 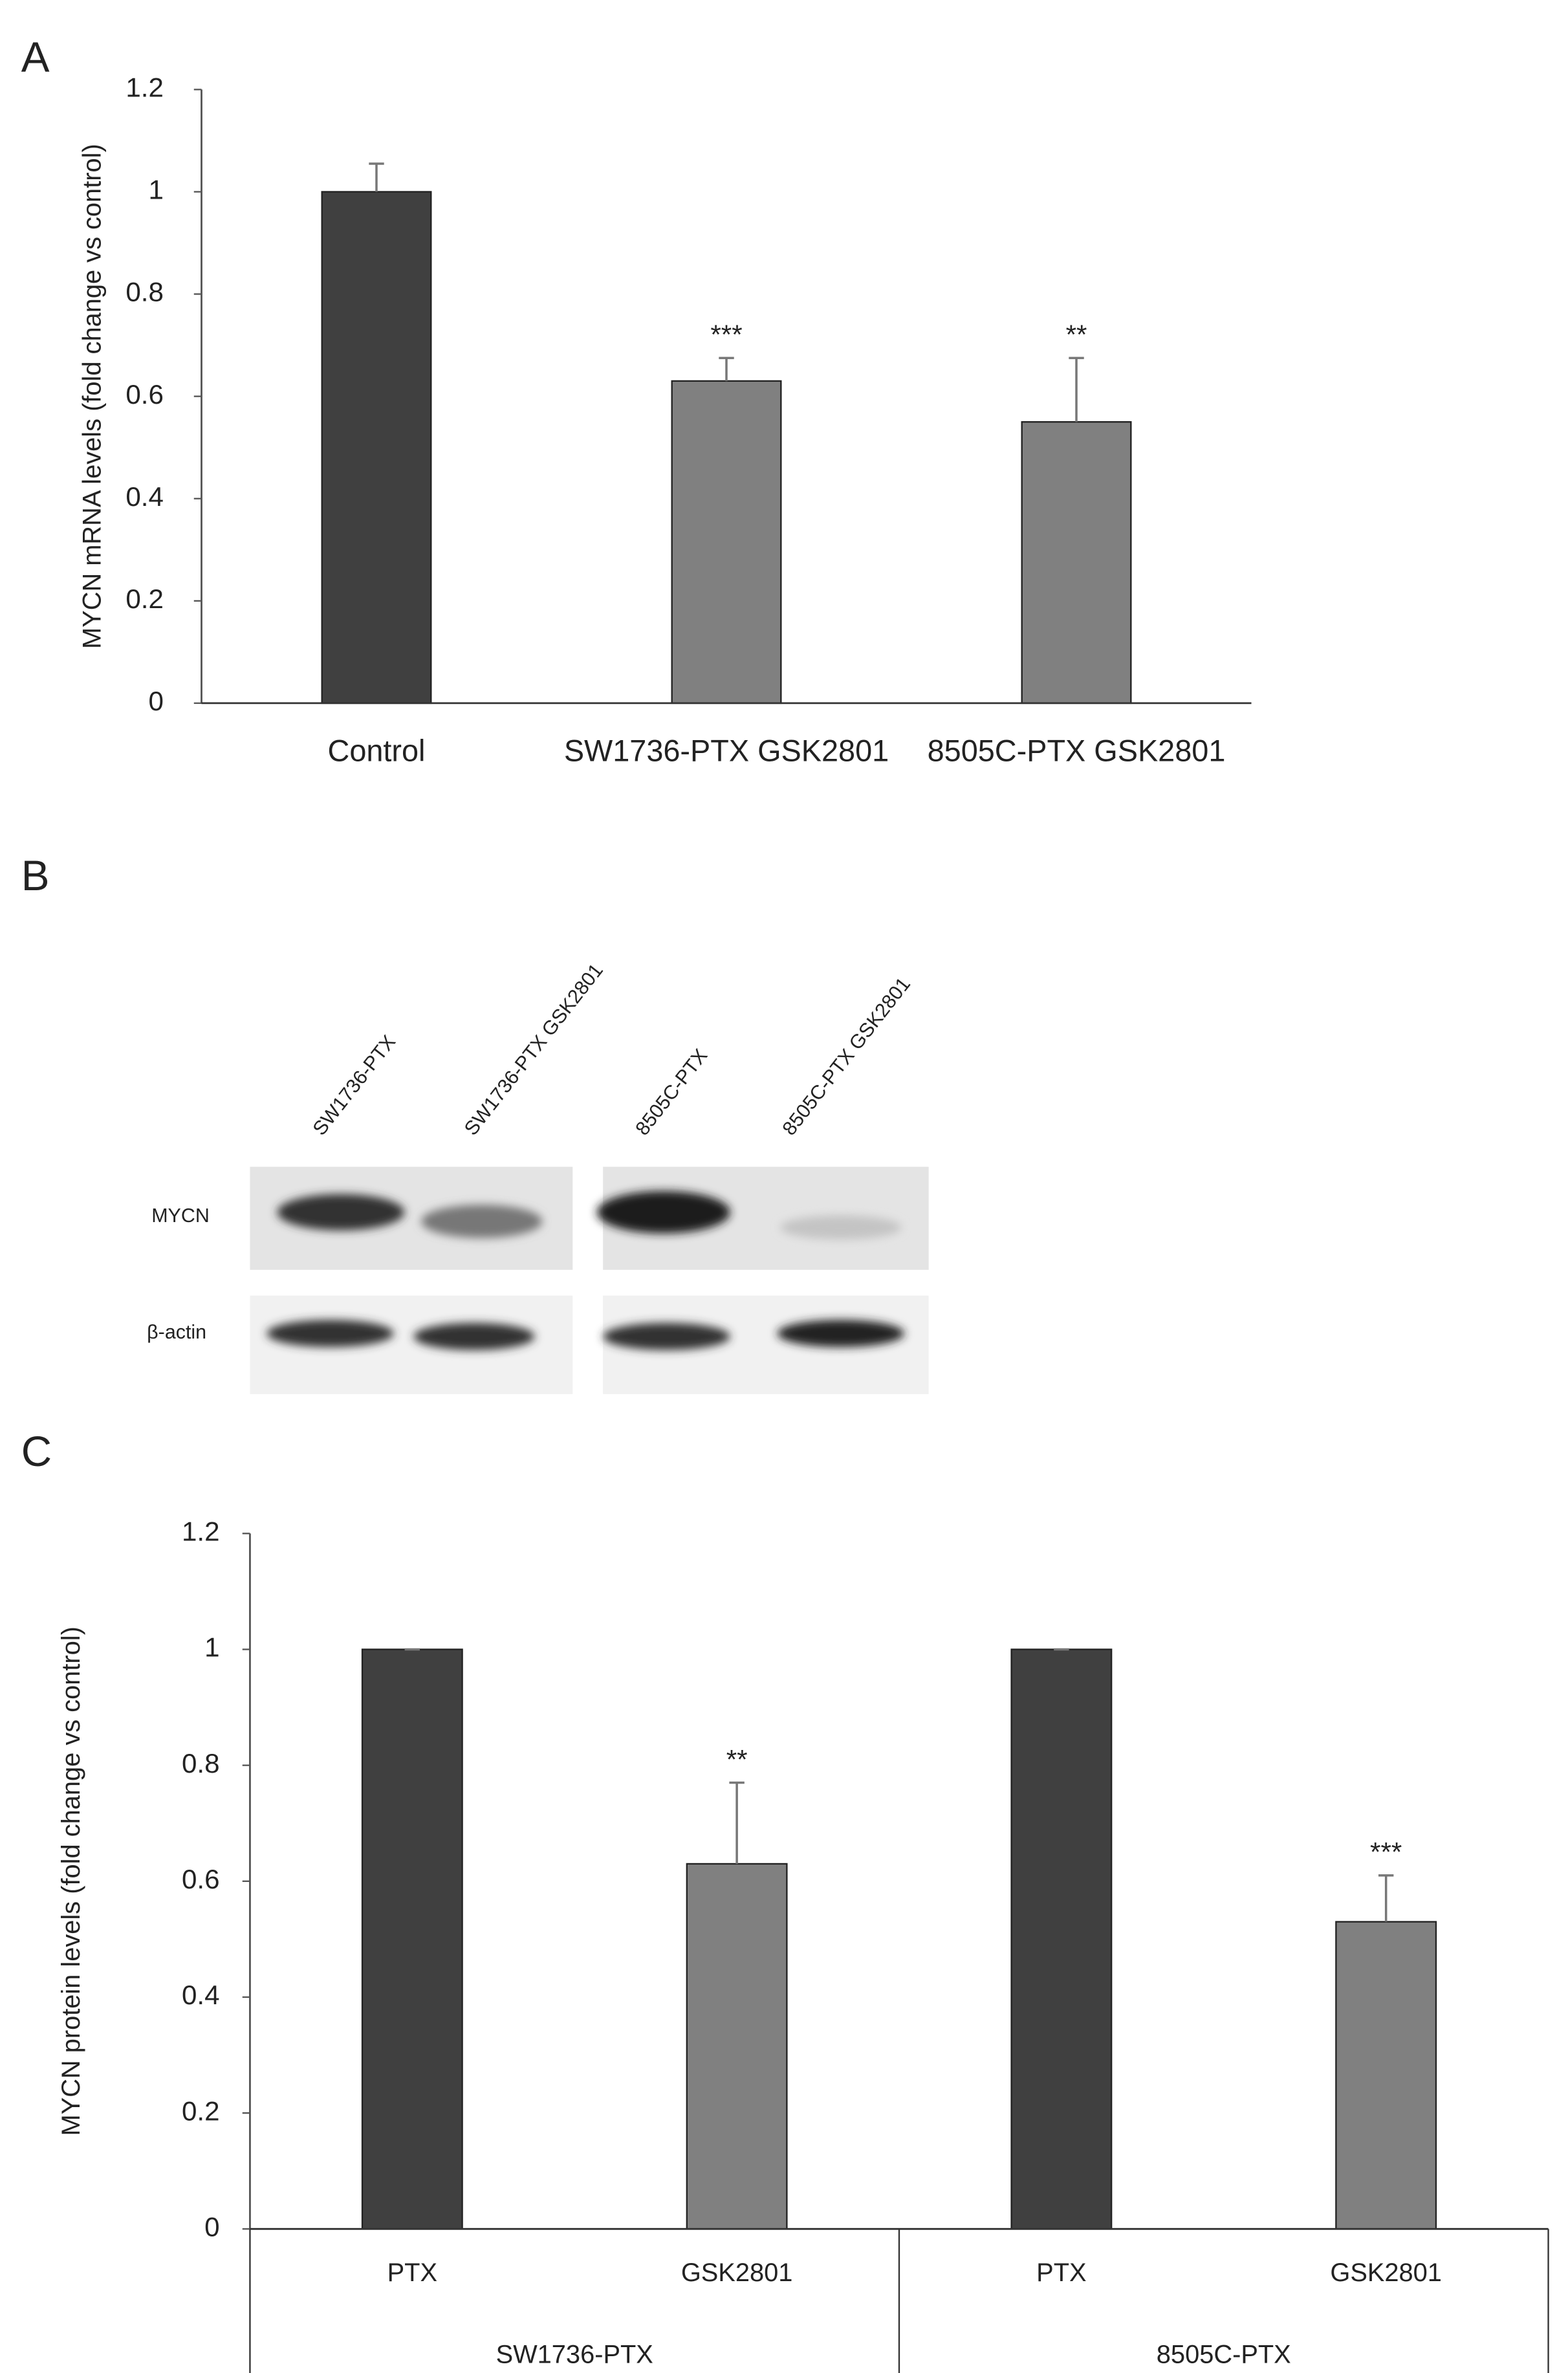 What do you see at coordinates (1224, 2355) in the screenshot?
I see `group-label: 8505C-PTX` at bounding box center [1224, 2355].